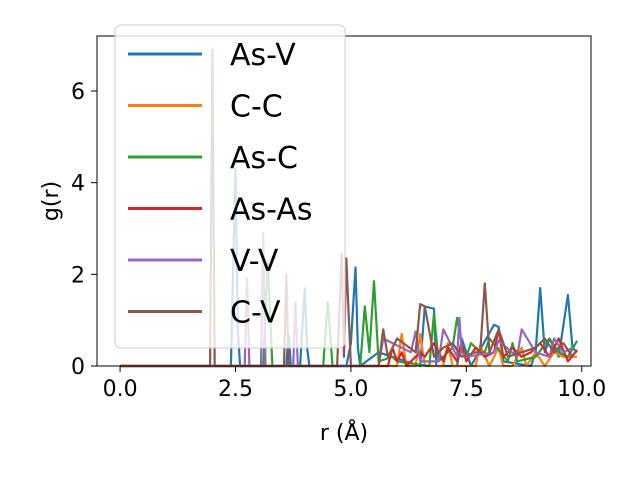  Describe the element at coordinates (344, 432) in the screenshot. I see `x-axis-label: r (Å)` at that location.